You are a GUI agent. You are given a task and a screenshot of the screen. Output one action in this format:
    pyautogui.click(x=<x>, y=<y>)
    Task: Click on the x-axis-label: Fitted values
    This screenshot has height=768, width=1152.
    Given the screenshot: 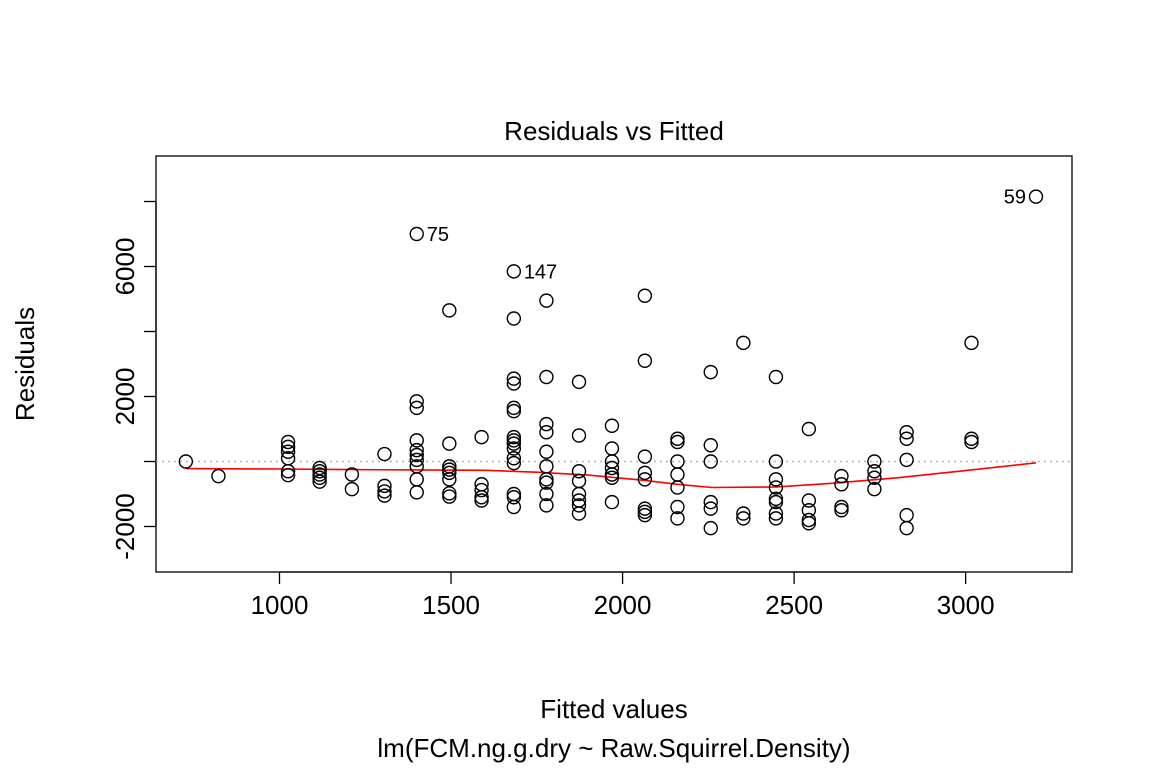 What is the action you would take?
    pyautogui.click(x=613, y=709)
    